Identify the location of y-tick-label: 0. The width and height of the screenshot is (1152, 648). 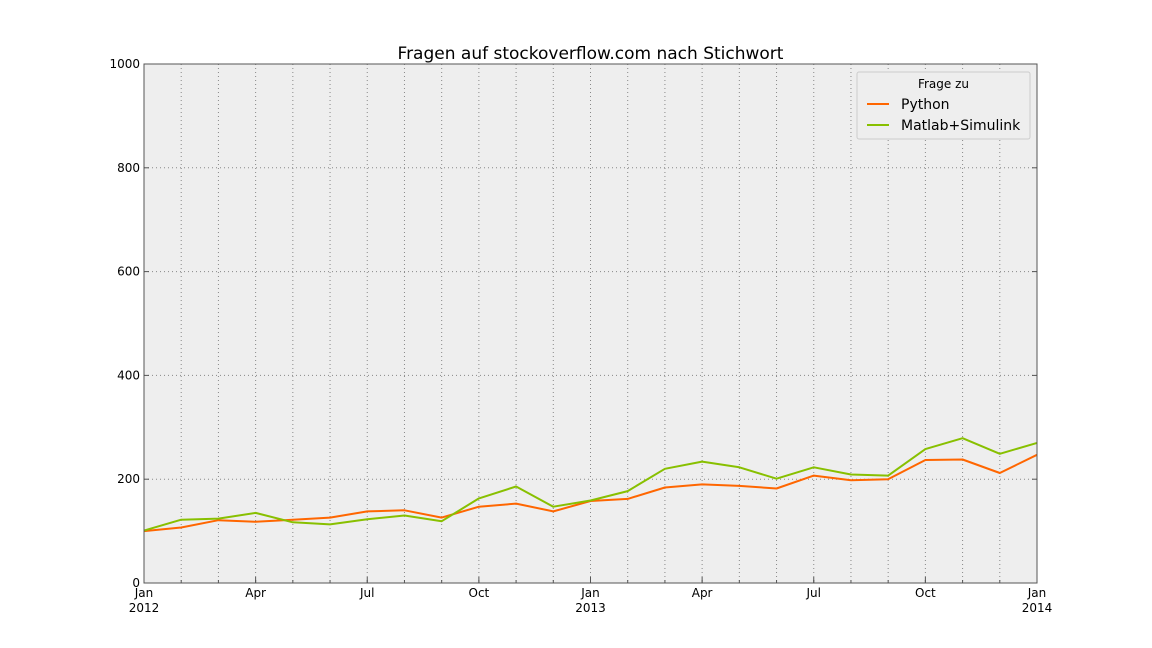
(136, 583).